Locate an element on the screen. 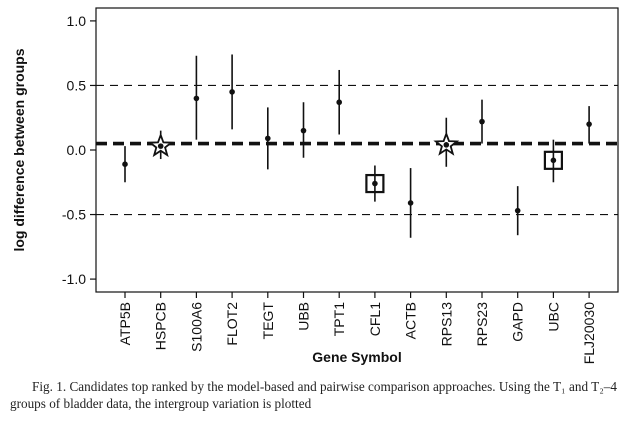 The image size is (627, 424). y-axis: 1.0 0.5 0.0 -0.5 -1.0 is located at coordinates (79, 150).